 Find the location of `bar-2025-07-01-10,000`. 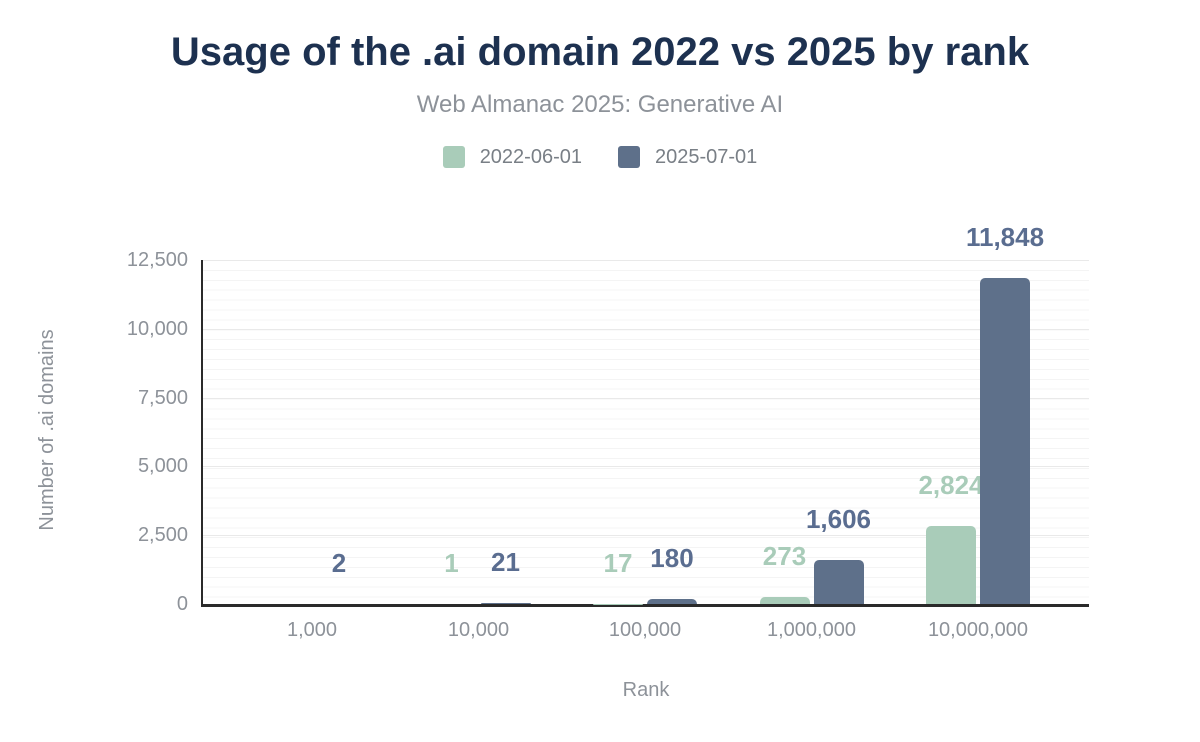

bar-2025-07-01-10,000 is located at coordinates (505, 603).